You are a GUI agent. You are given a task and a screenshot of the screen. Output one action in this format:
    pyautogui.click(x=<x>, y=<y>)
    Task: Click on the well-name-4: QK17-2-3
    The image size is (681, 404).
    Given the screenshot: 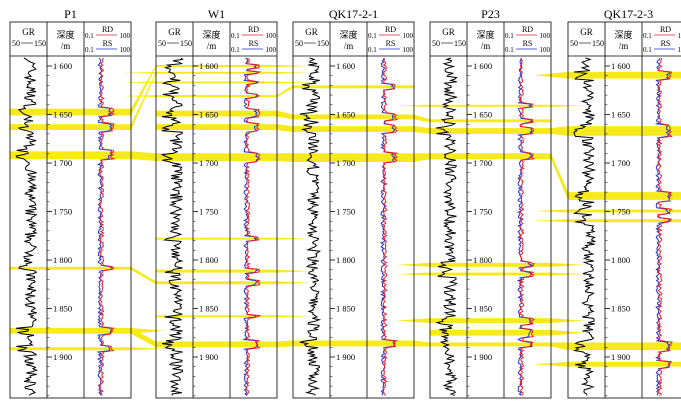 What is the action you would take?
    pyautogui.click(x=628, y=14)
    